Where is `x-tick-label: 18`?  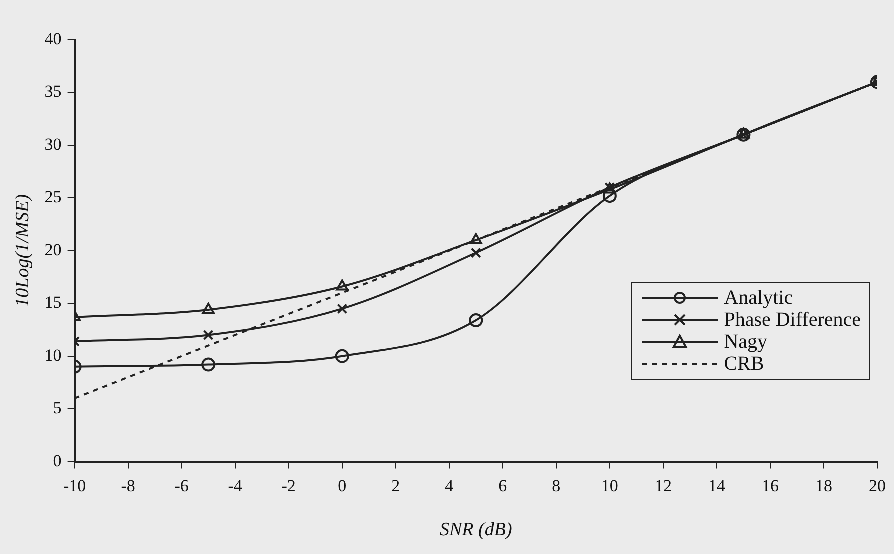 x-tick-label: 18 is located at coordinates (823, 486).